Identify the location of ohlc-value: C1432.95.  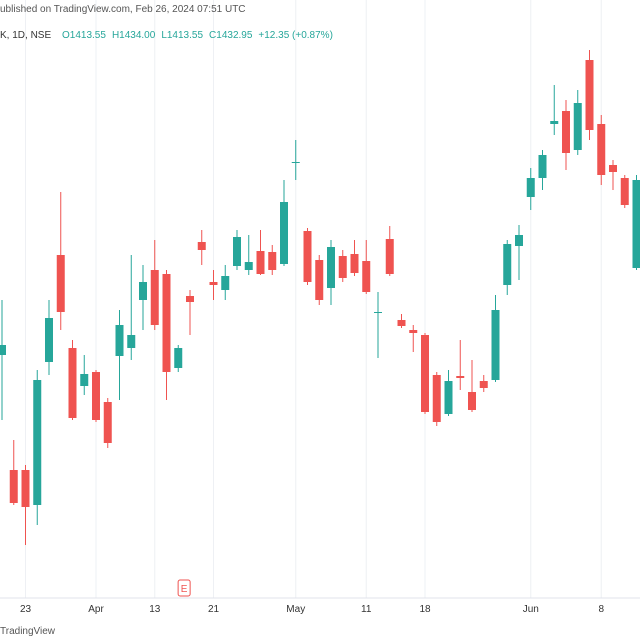
(231, 35).